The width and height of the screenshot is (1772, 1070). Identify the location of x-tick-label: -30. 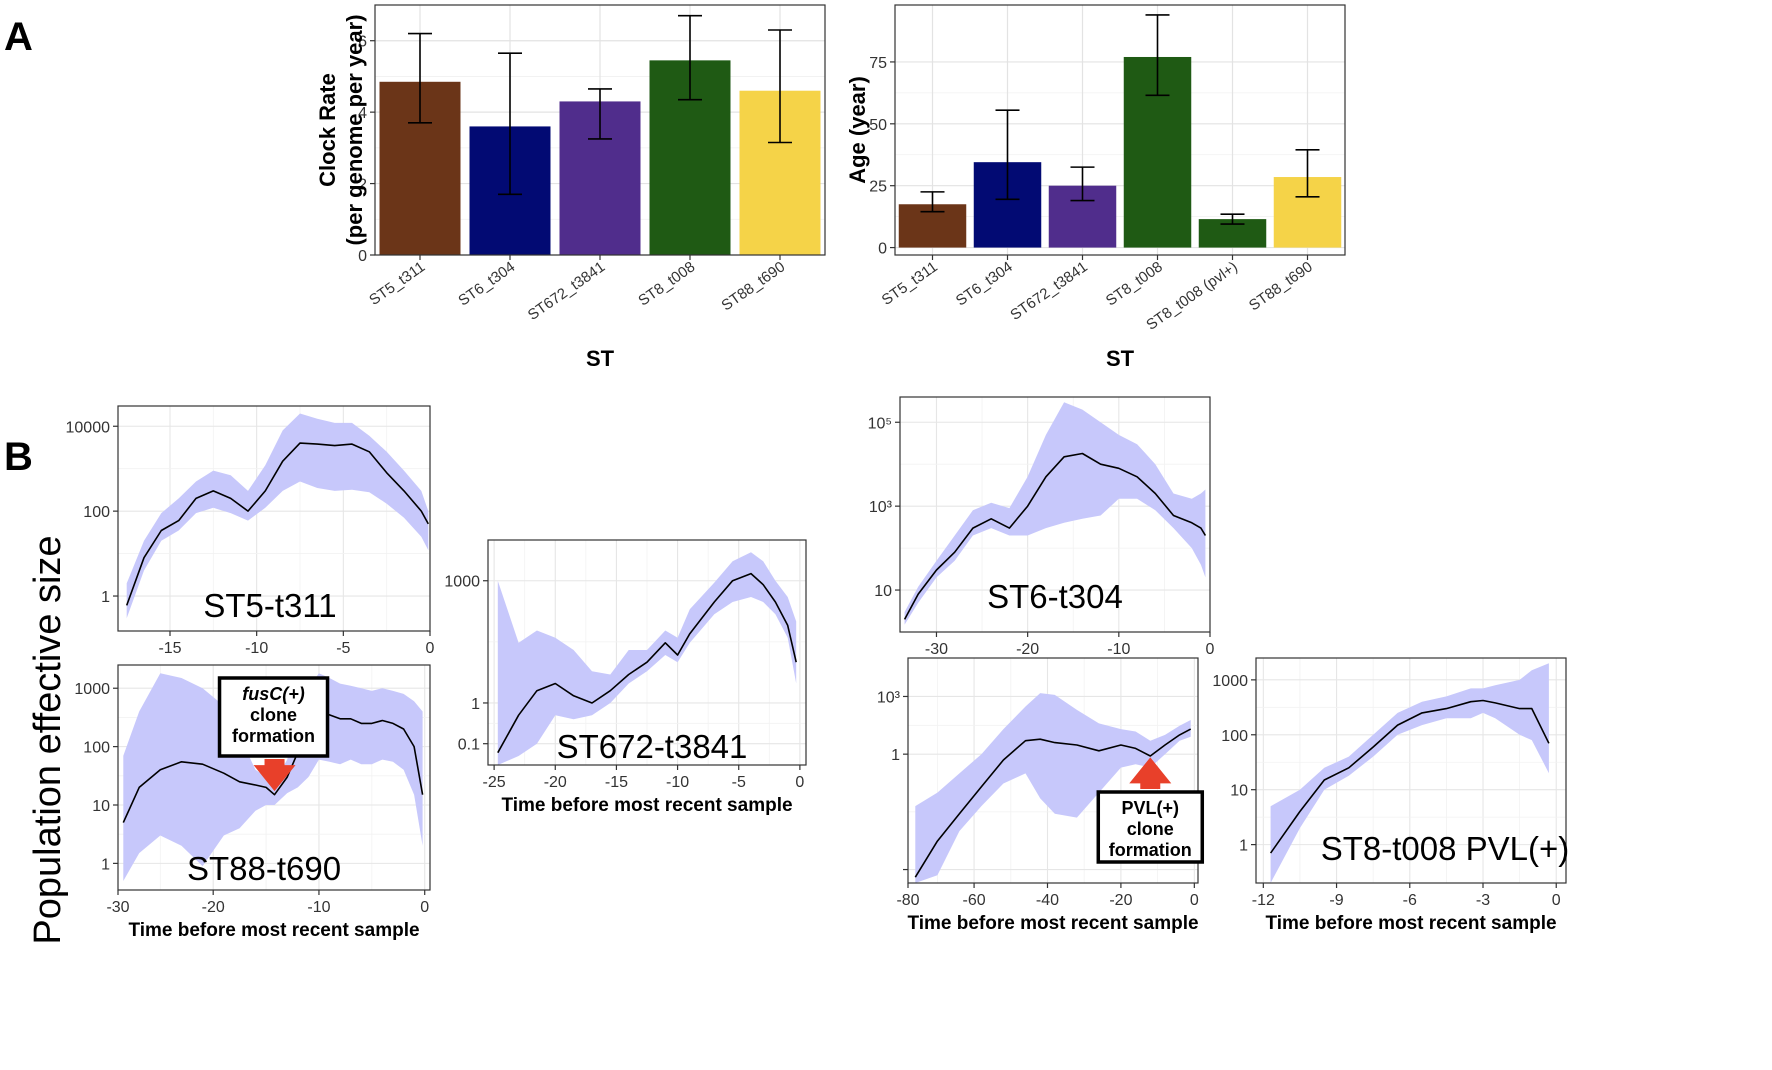
(117, 907).